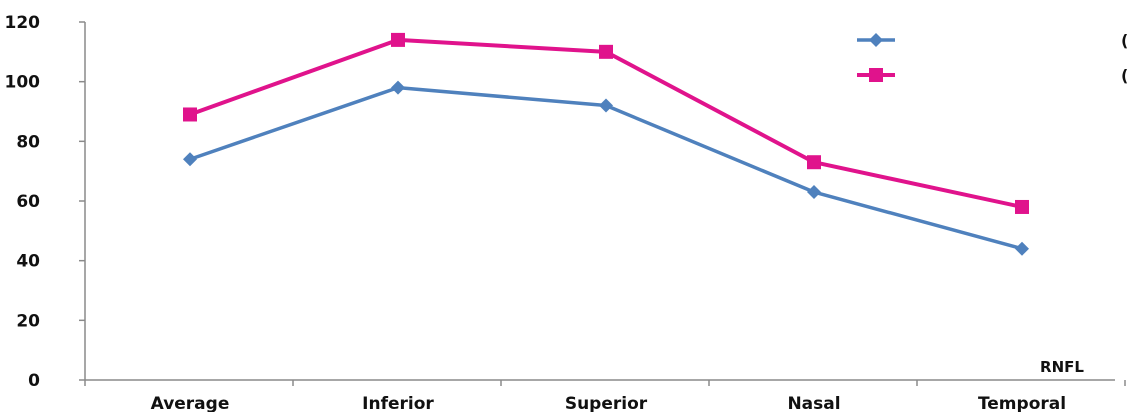  What do you see at coordinates (28, 142) in the screenshot?
I see `y-tick-label: 80` at bounding box center [28, 142].